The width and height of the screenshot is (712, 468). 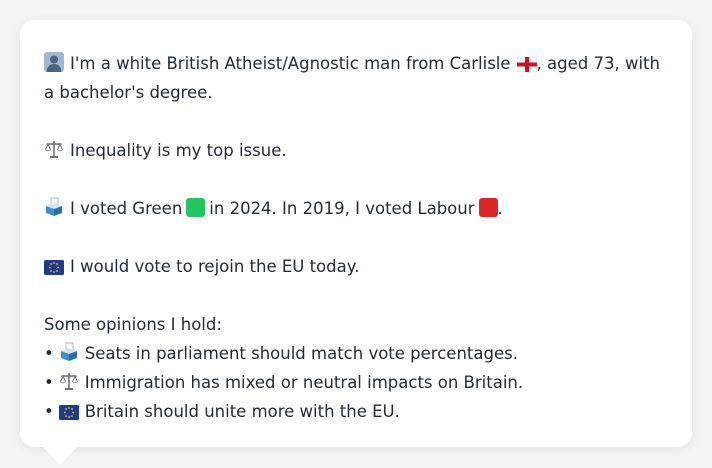 I want to click on vote-text-2: in 2024. In 2019, I voted Labour, so click(x=342, y=208).